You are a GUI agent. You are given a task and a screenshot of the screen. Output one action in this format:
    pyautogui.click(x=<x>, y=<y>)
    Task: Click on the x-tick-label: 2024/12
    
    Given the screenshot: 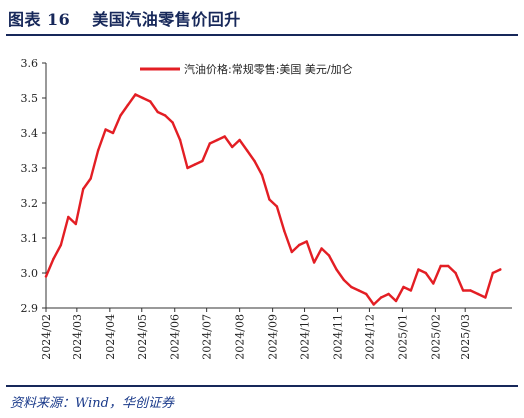 What is the action you would take?
    pyautogui.click(x=369, y=337)
    